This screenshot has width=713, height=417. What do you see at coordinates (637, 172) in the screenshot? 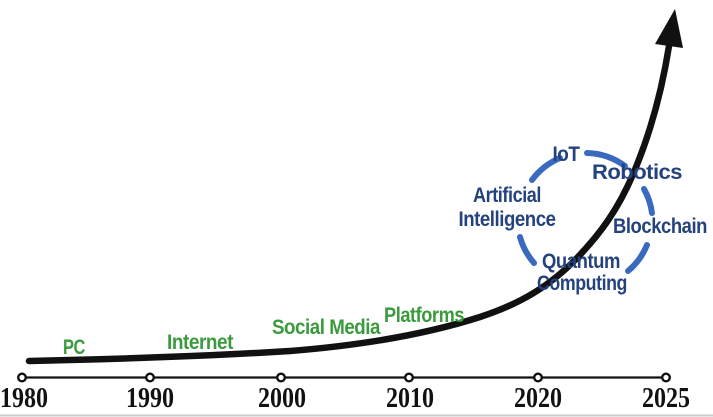
I see `tech-label-robotics: Robotics` at bounding box center [637, 172].